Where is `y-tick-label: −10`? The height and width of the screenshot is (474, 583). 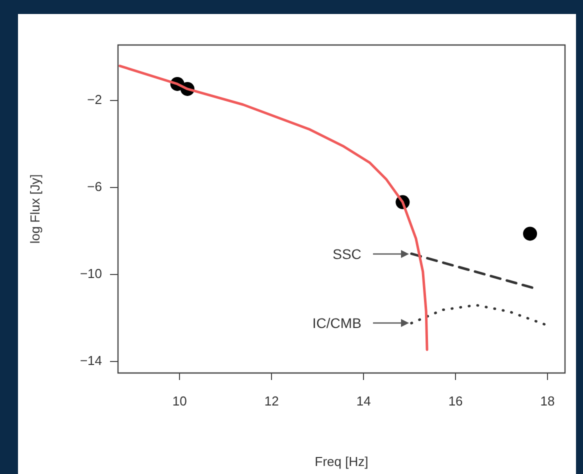 y-tick-label: −10 is located at coordinates (91, 273).